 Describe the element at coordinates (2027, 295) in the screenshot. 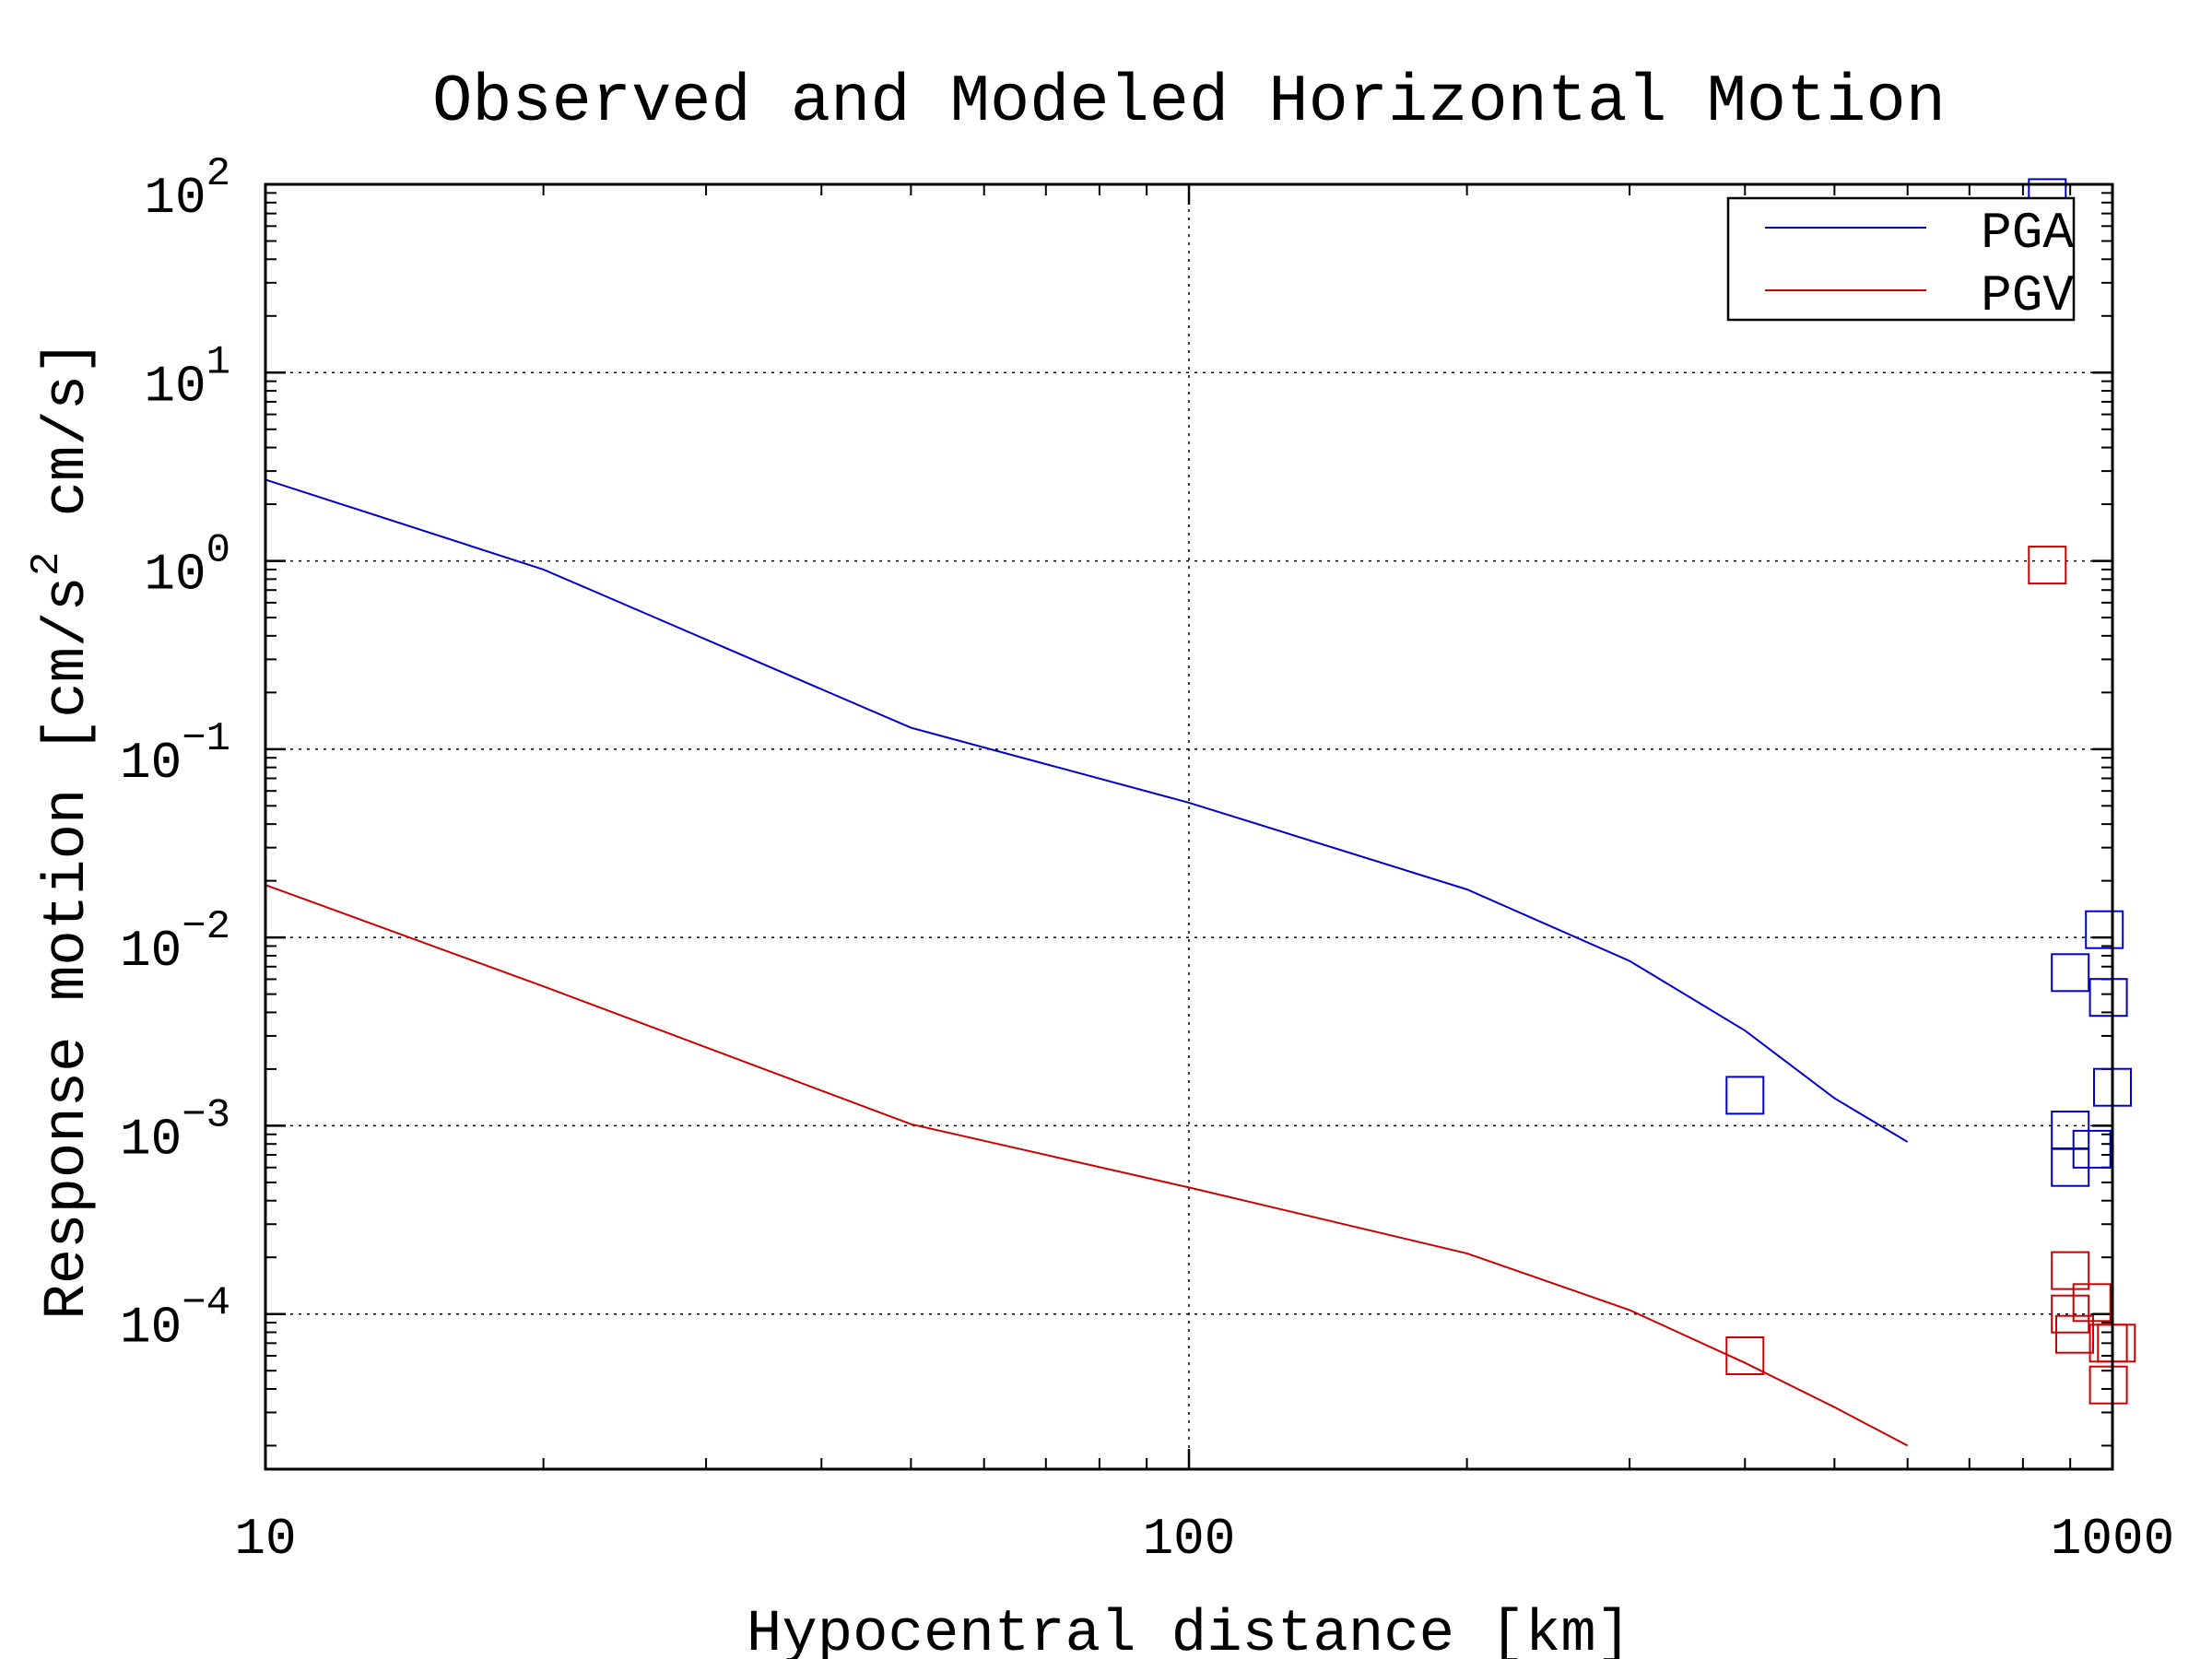

I see `legend-label-pgv: PGV` at that location.